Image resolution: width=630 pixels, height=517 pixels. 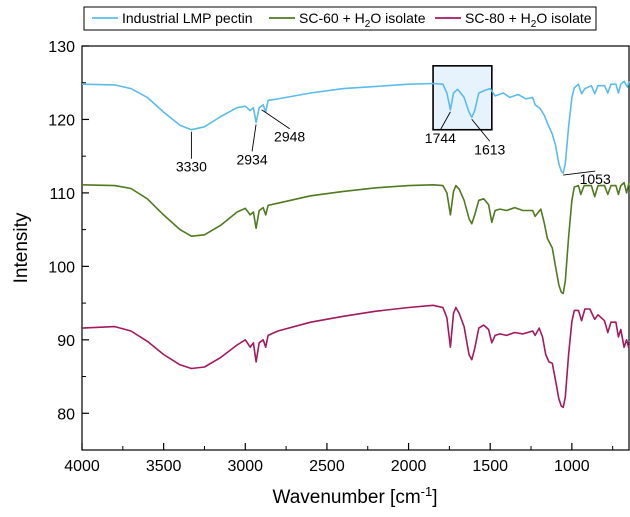 I want to click on x-tick-label: 2500, so click(x=327, y=466).